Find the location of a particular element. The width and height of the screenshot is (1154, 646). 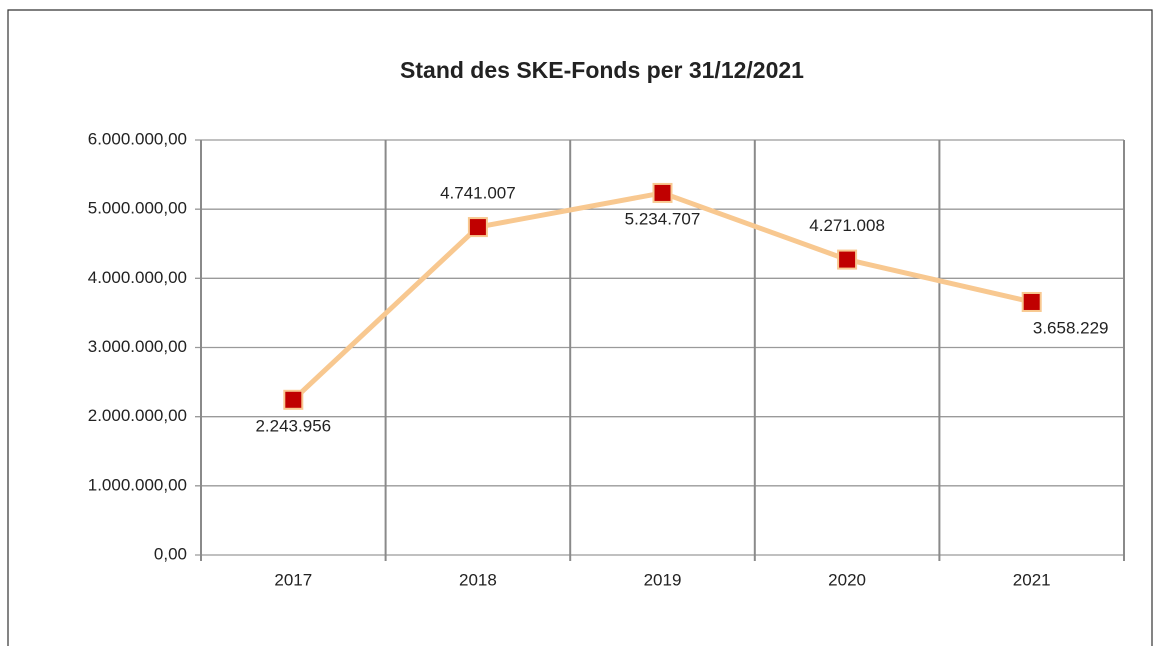

chart-title: Stand des SKE-Fonds per 31/12/2021 is located at coordinates (602, 70).